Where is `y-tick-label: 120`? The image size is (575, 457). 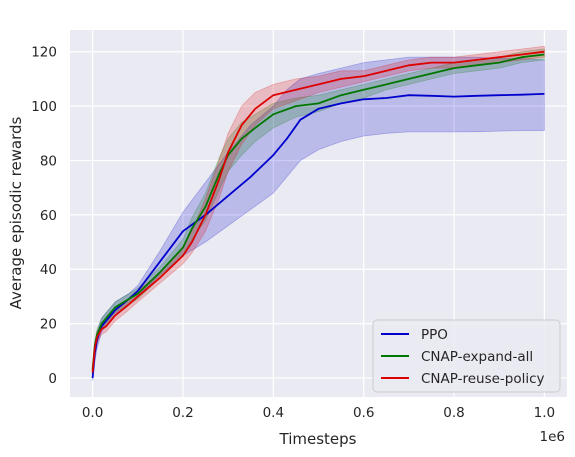
y-tick-label: 120 is located at coordinates (44, 53).